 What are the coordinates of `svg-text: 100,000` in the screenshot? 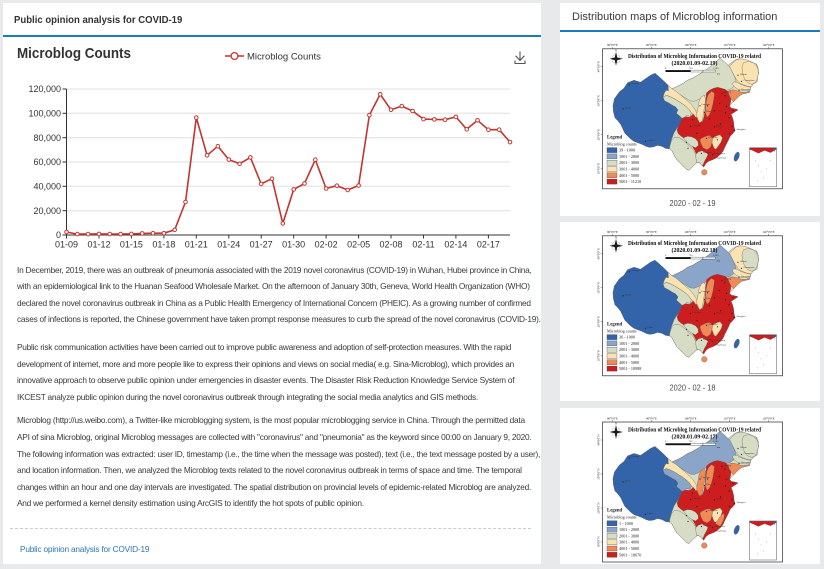 It's located at (44, 114).